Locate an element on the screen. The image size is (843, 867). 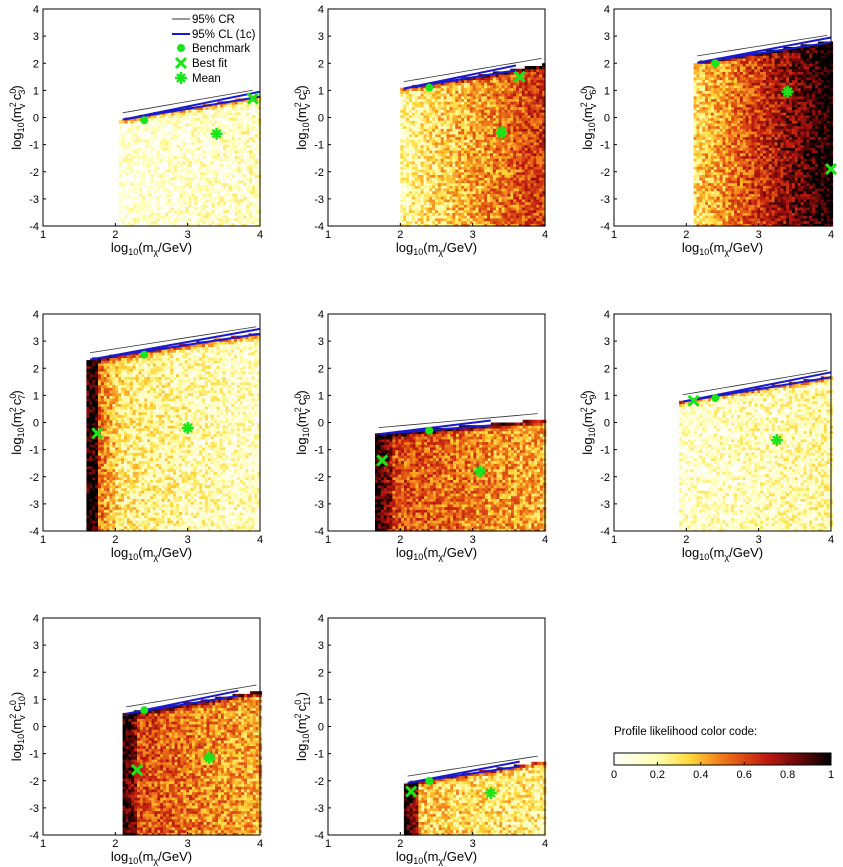
ylabel-c7: log10(m2v c07) is located at coordinates (17, 422).